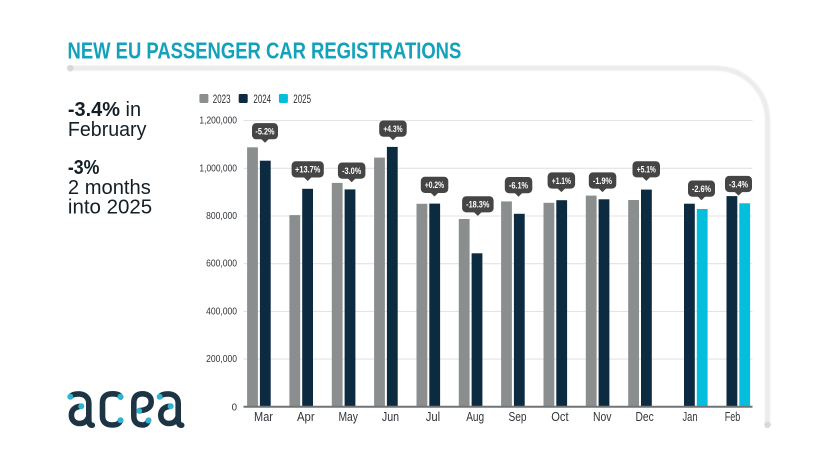  Describe the element at coordinates (517, 416) in the screenshot. I see `svg-text: Sep` at that location.